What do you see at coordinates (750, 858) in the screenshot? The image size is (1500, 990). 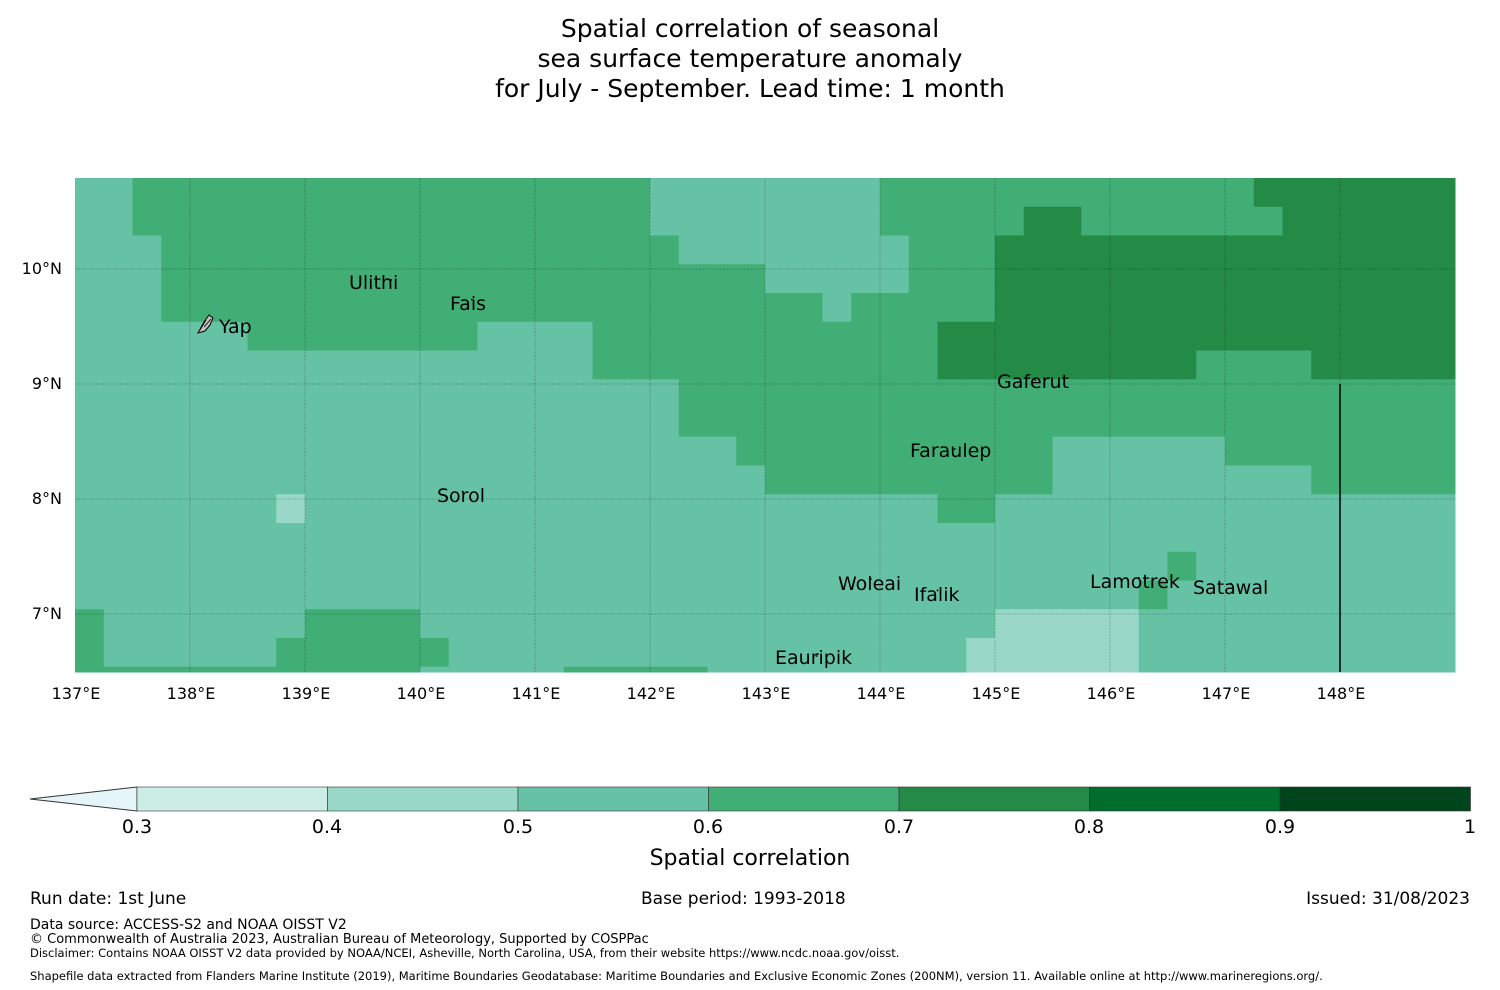 I see `colorbar-title: Spatial correlation` at bounding box center [750, 858].